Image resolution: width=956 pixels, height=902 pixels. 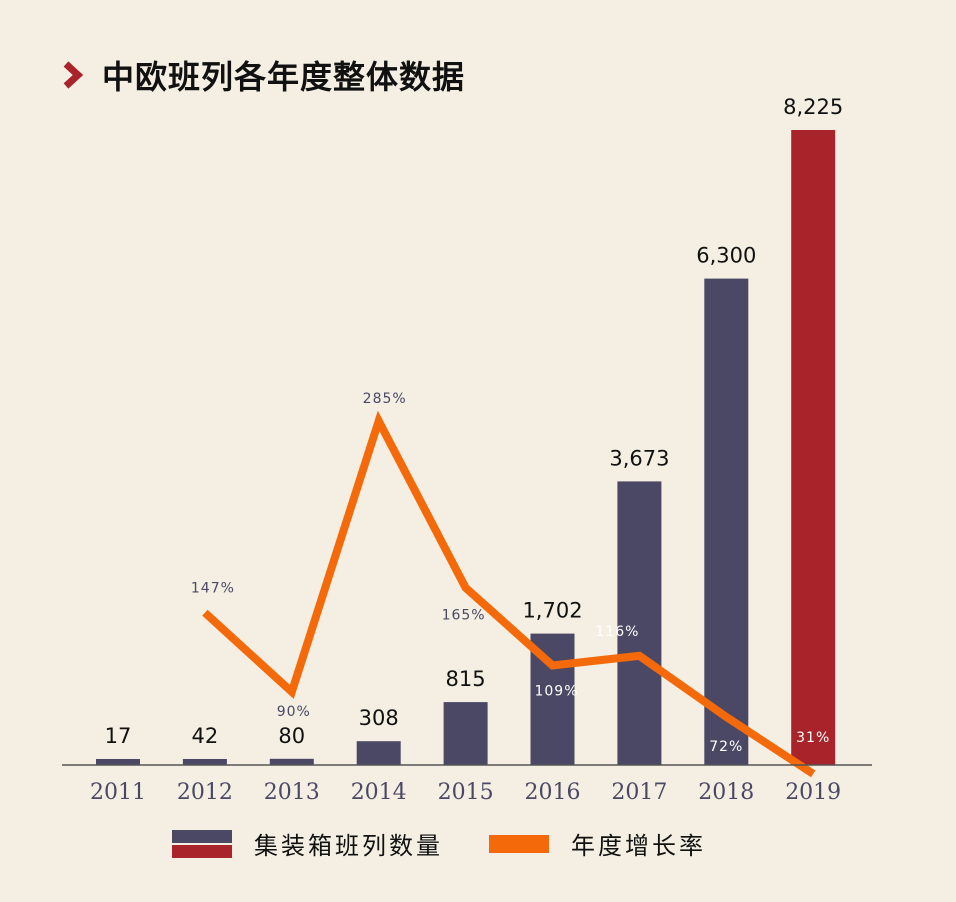 I want to click on legend-label-bars: 集装箱班列数量, so click(x=348, y=846).